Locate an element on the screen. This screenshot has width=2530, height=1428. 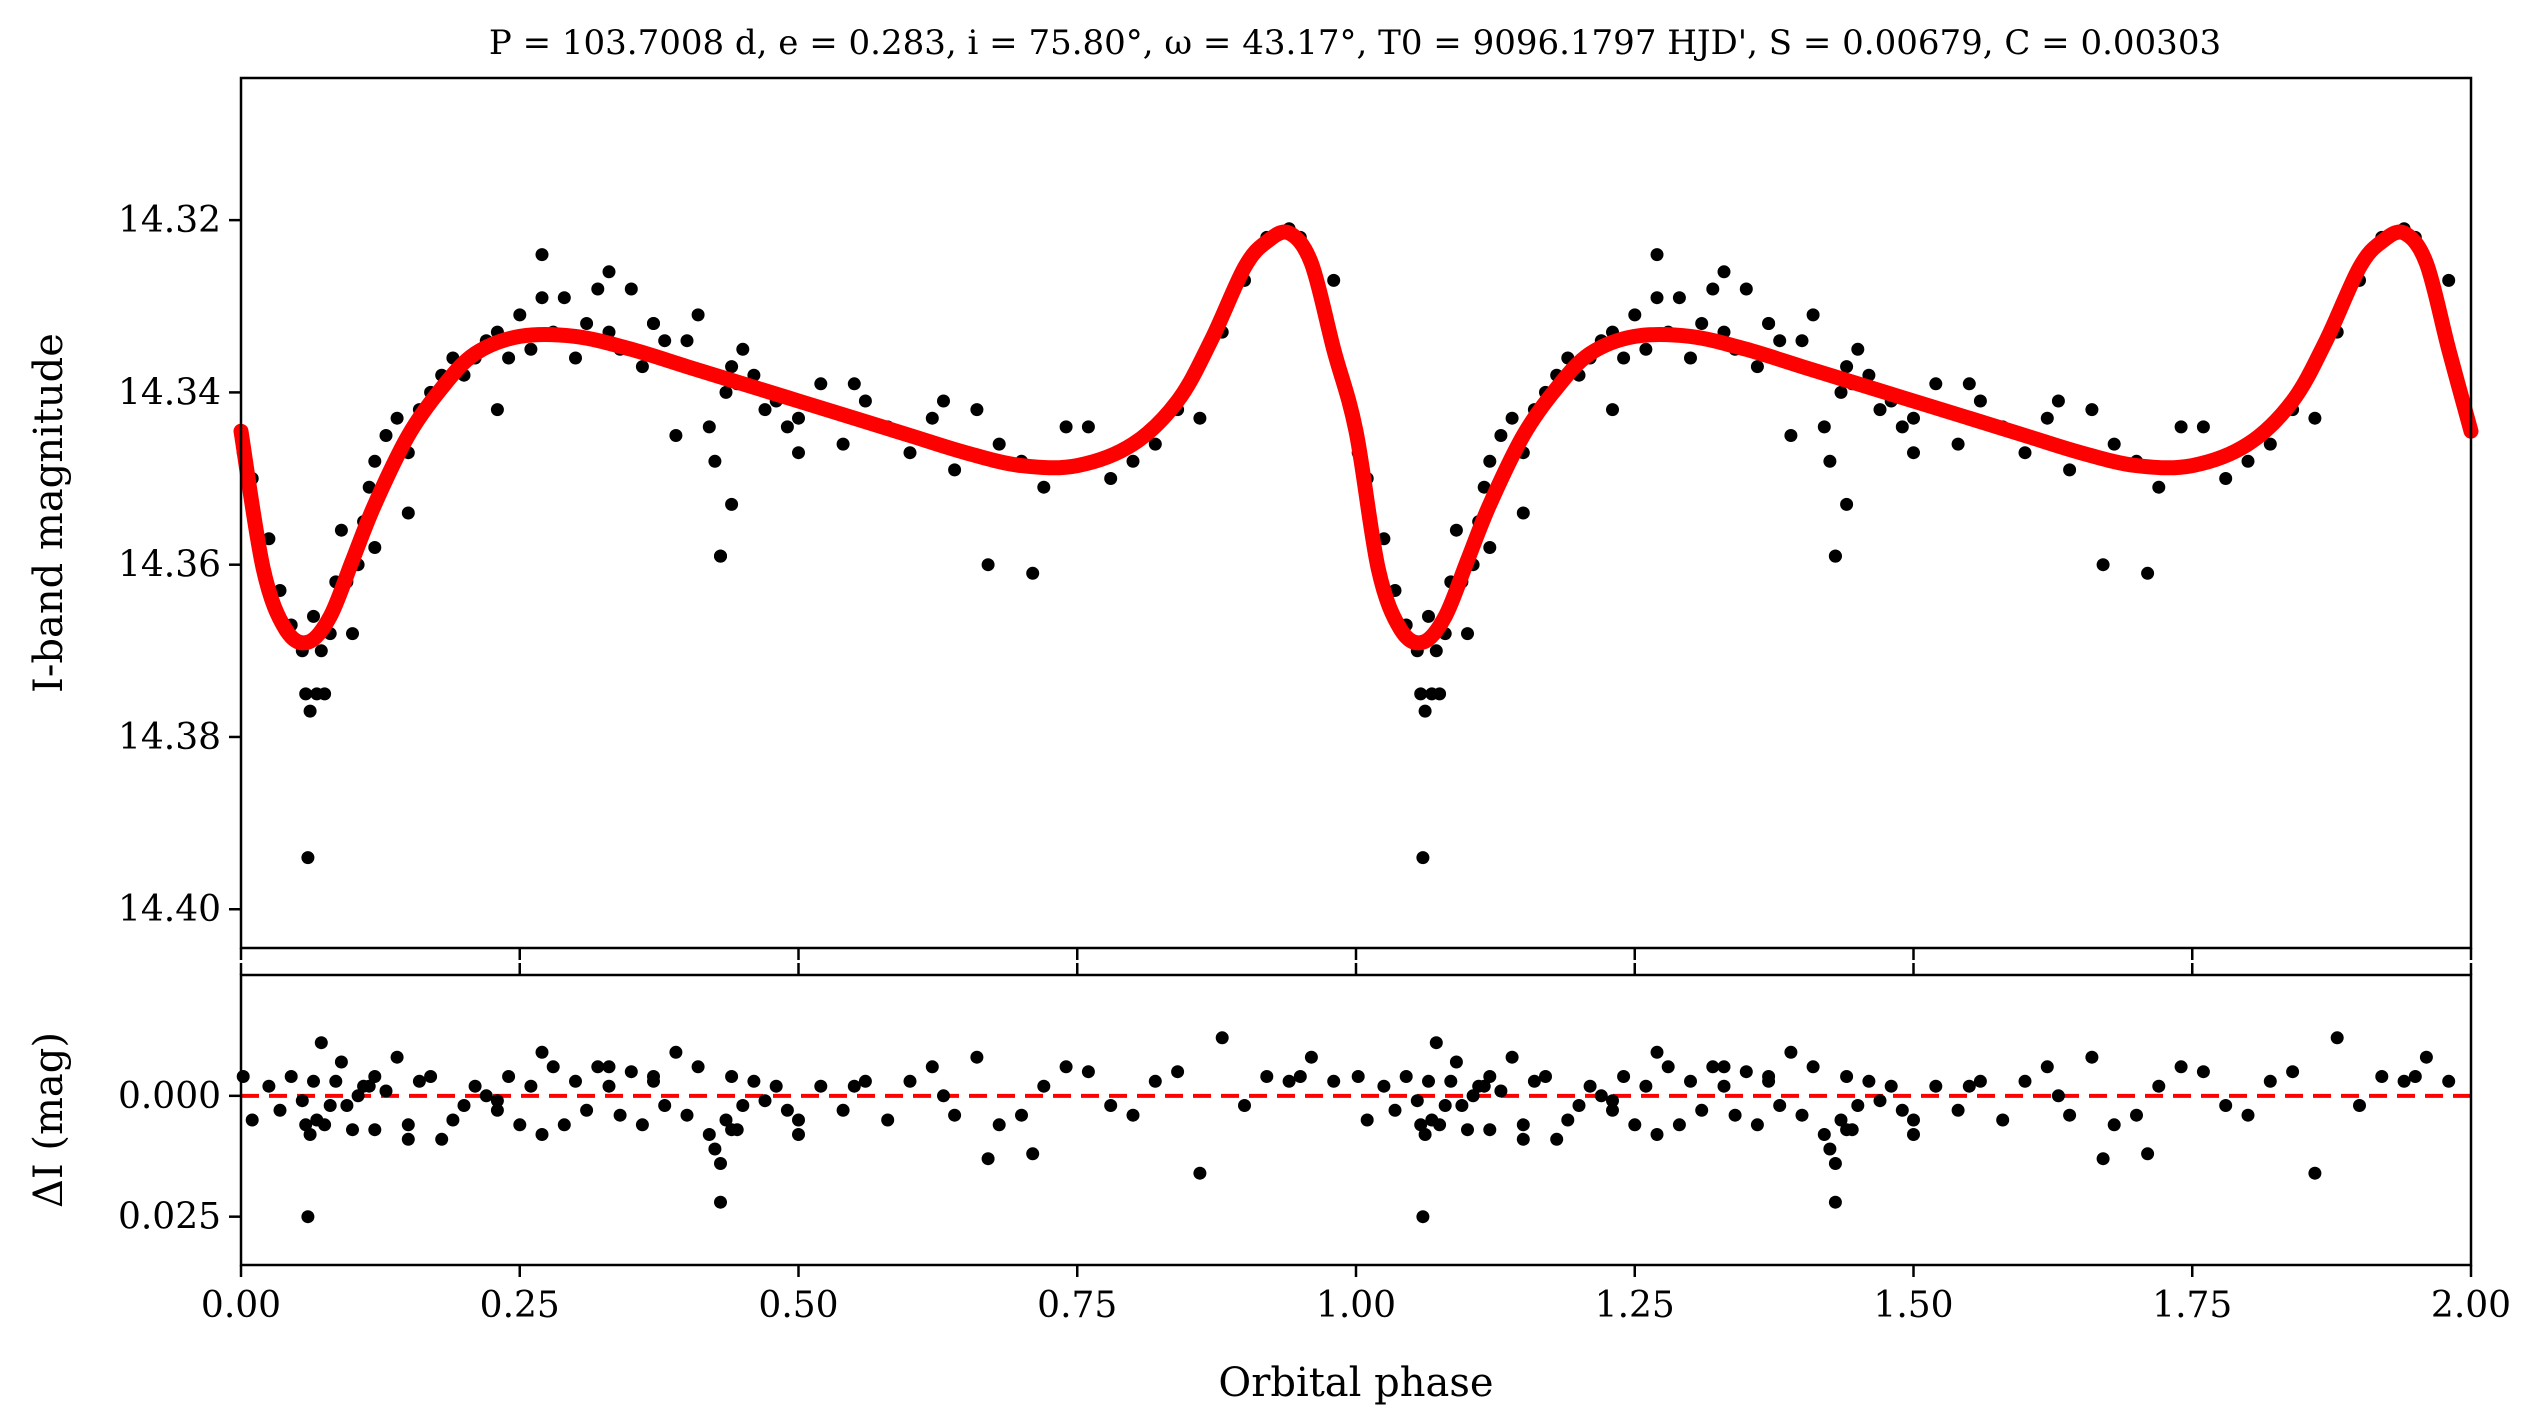
y-tick-label: 14.40 is located at coordinates (169, 909).